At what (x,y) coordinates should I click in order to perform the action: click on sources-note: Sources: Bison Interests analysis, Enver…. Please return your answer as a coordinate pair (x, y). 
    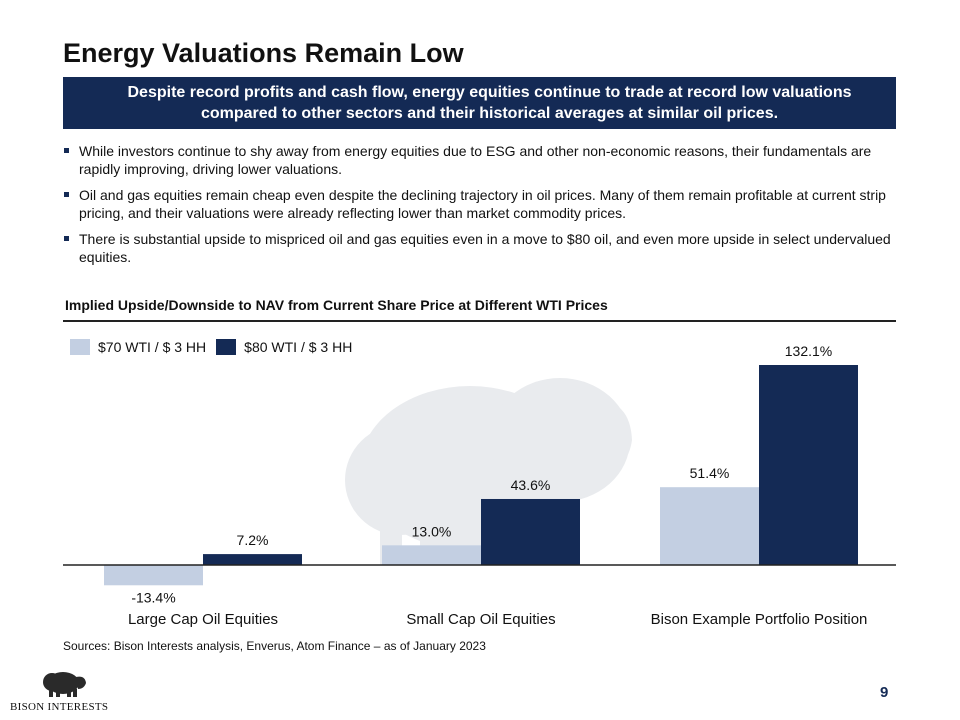
    Looking at the image, I should click on (274, 646).